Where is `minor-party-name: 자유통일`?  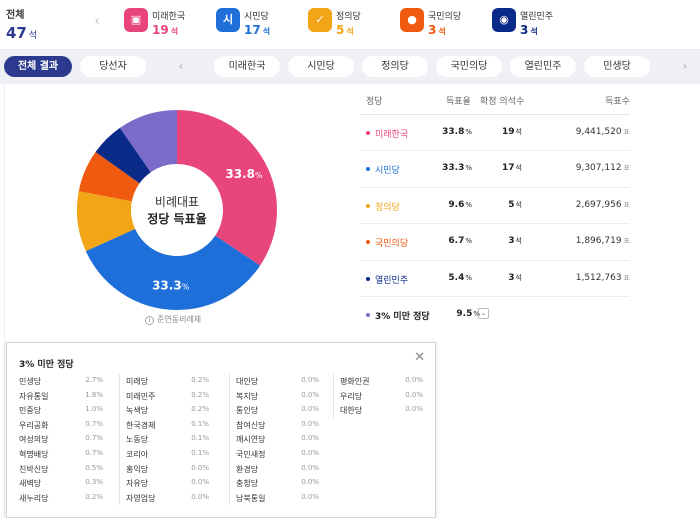 minor-party-name: 자유통일 is located at coordinates (34, 396).